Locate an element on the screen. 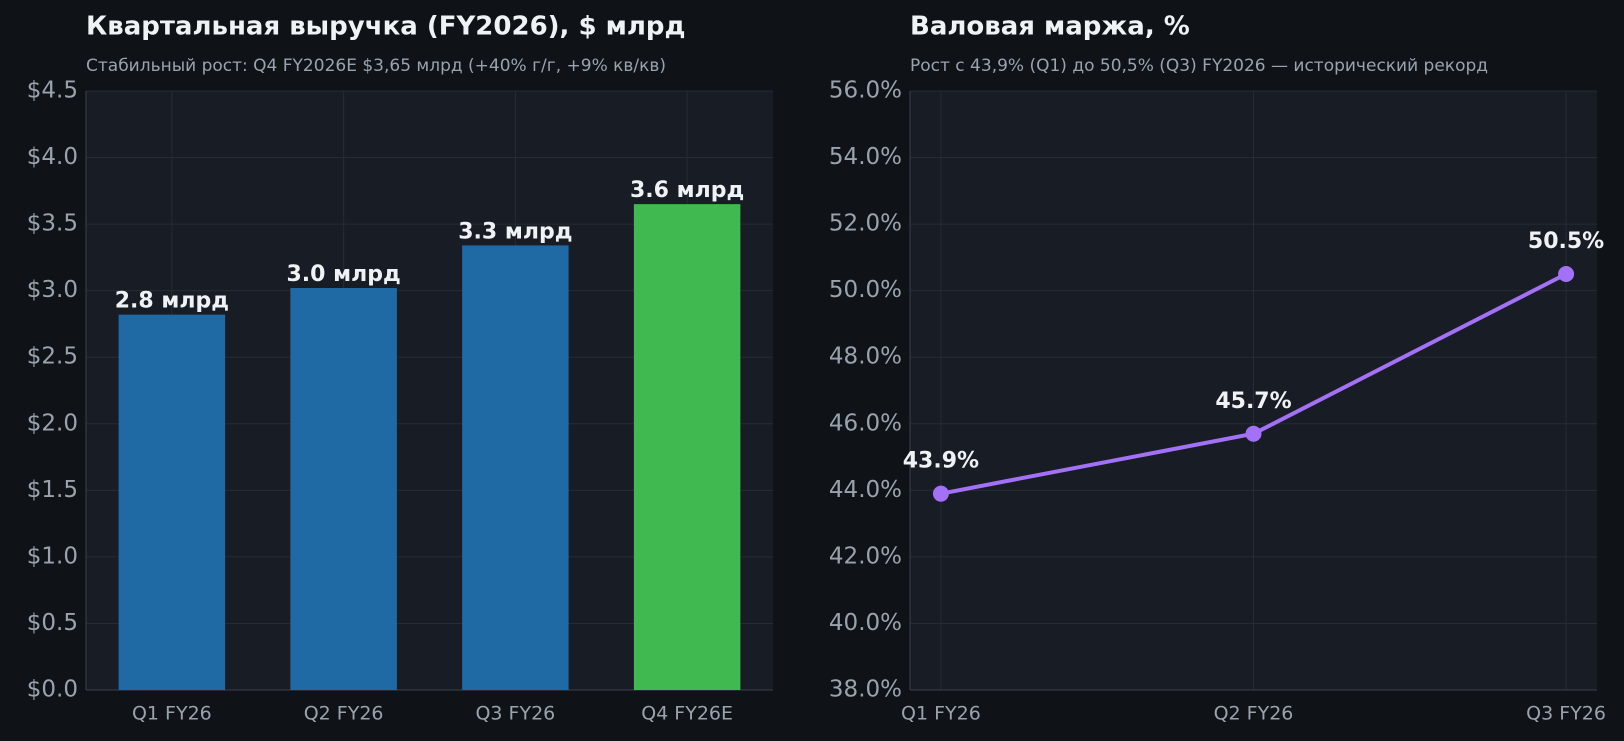  y-tick-label: 44.0% is located at coordinates (865, 490).